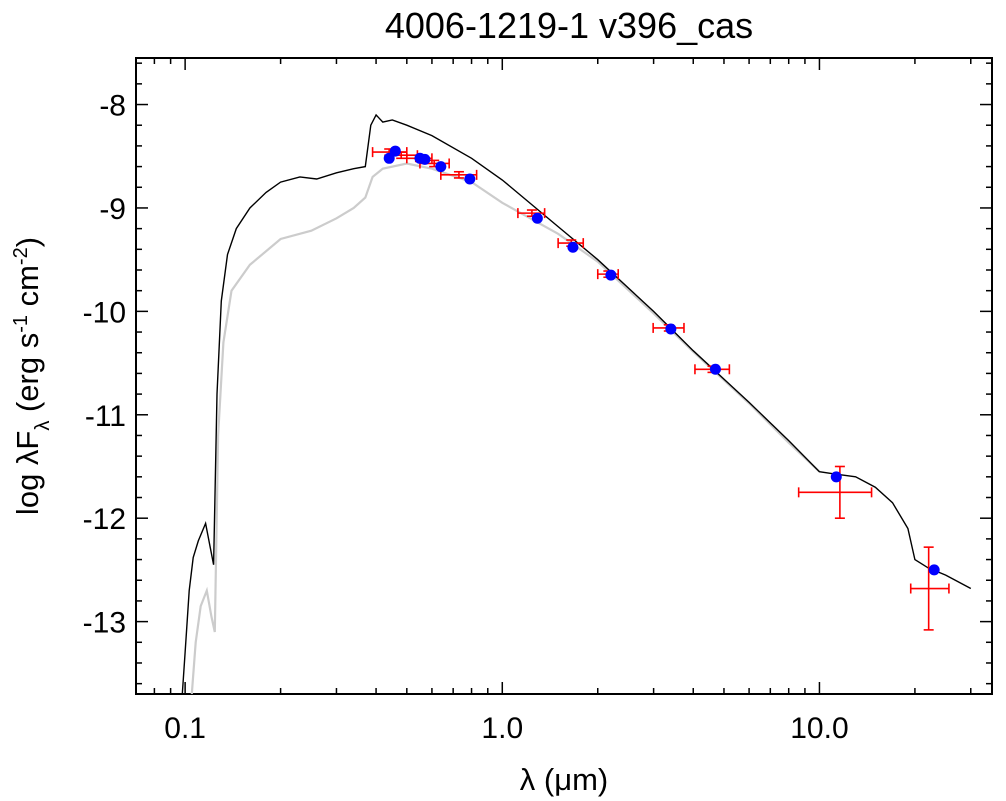  What do you see at coordinates (104, 312) in the screenshot?
I see `y-tick-label: -10` at bounding box center [104, 312].